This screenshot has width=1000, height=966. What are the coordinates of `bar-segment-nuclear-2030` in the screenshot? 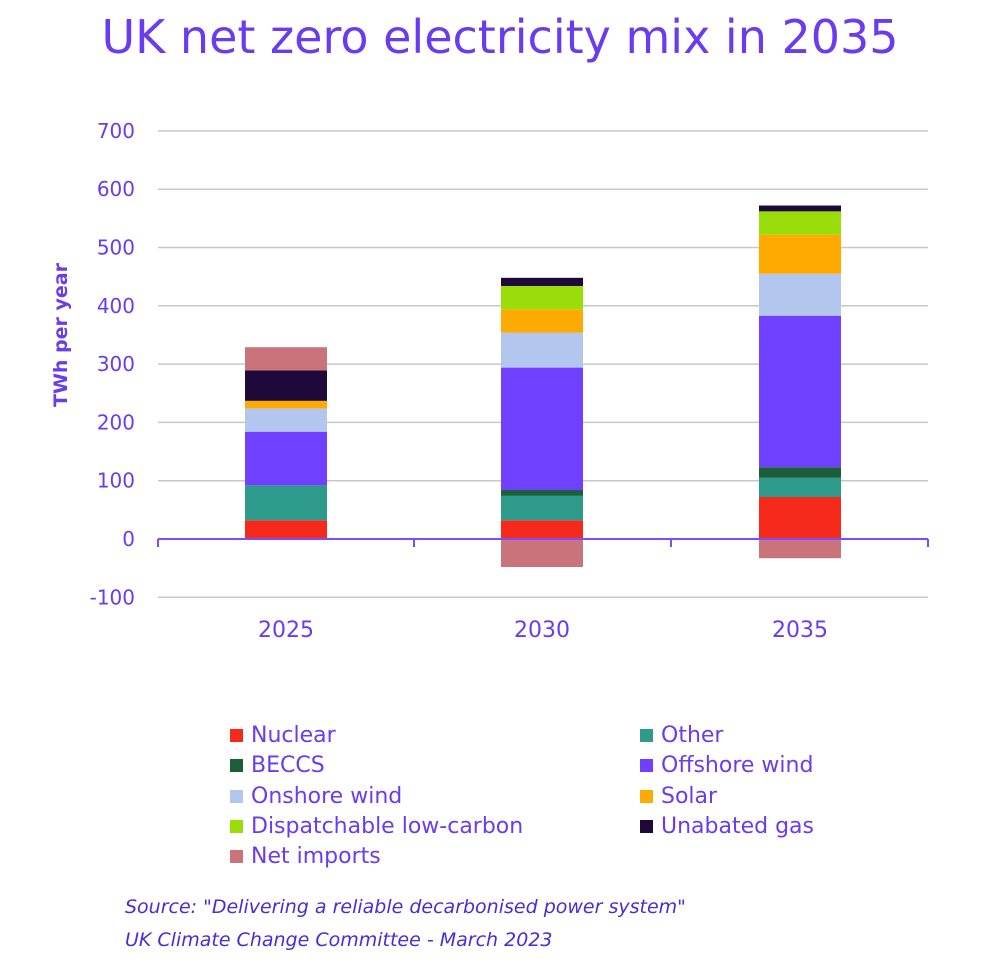 It's located at (542, 529).